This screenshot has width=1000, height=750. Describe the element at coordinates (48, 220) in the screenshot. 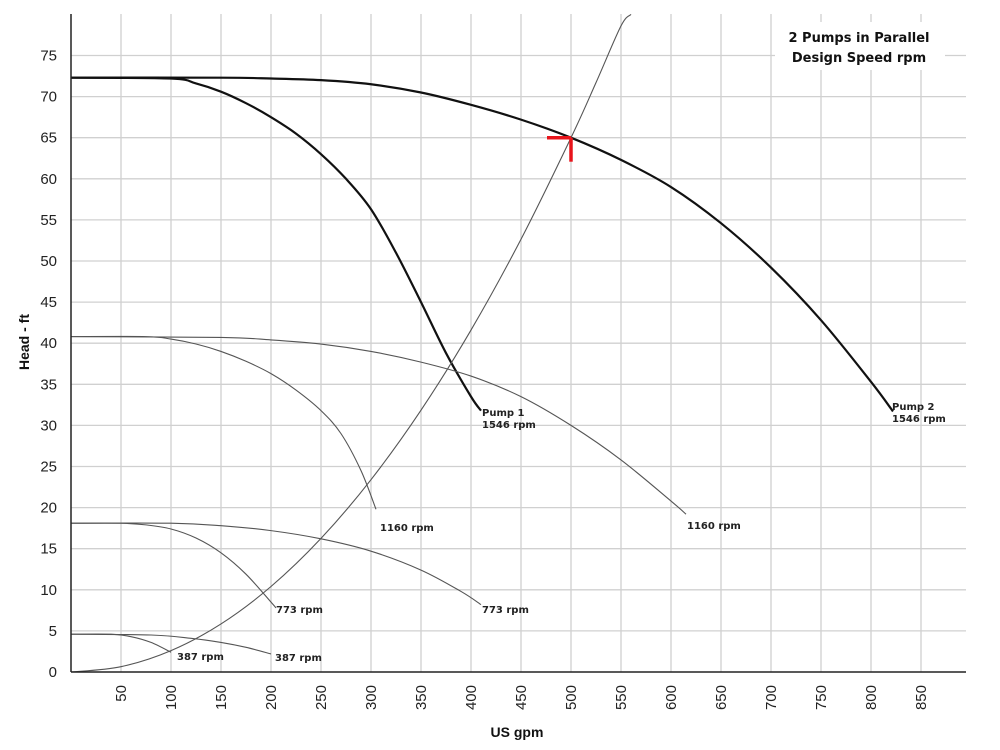

I see `y-tick-label: 55` at that location.